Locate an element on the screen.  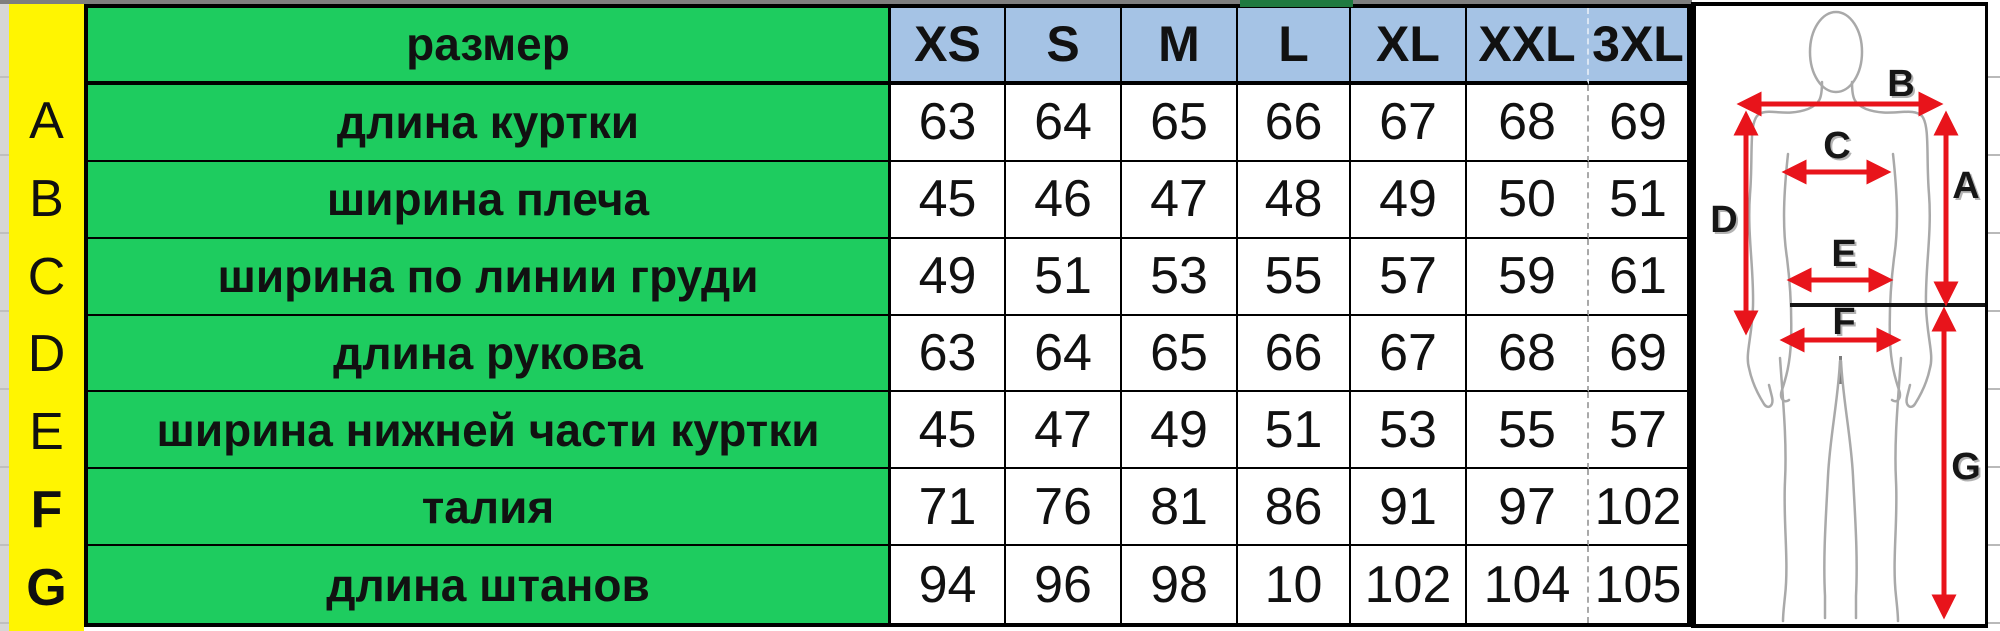
measurement-arrows is located at coordinates (1846, 355).